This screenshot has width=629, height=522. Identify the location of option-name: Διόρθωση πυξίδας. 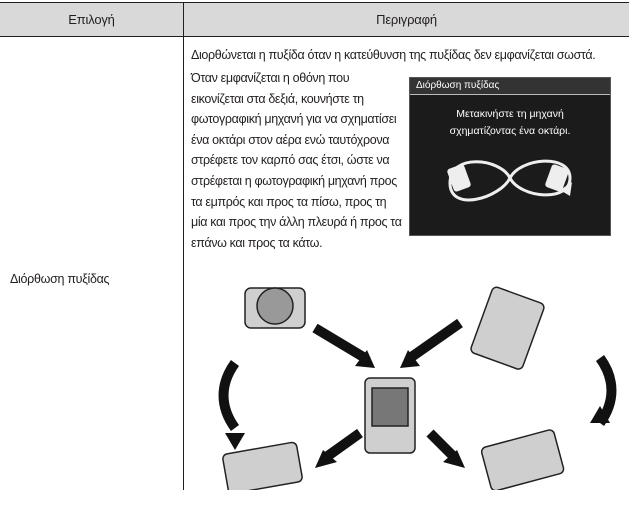
(60, 279).